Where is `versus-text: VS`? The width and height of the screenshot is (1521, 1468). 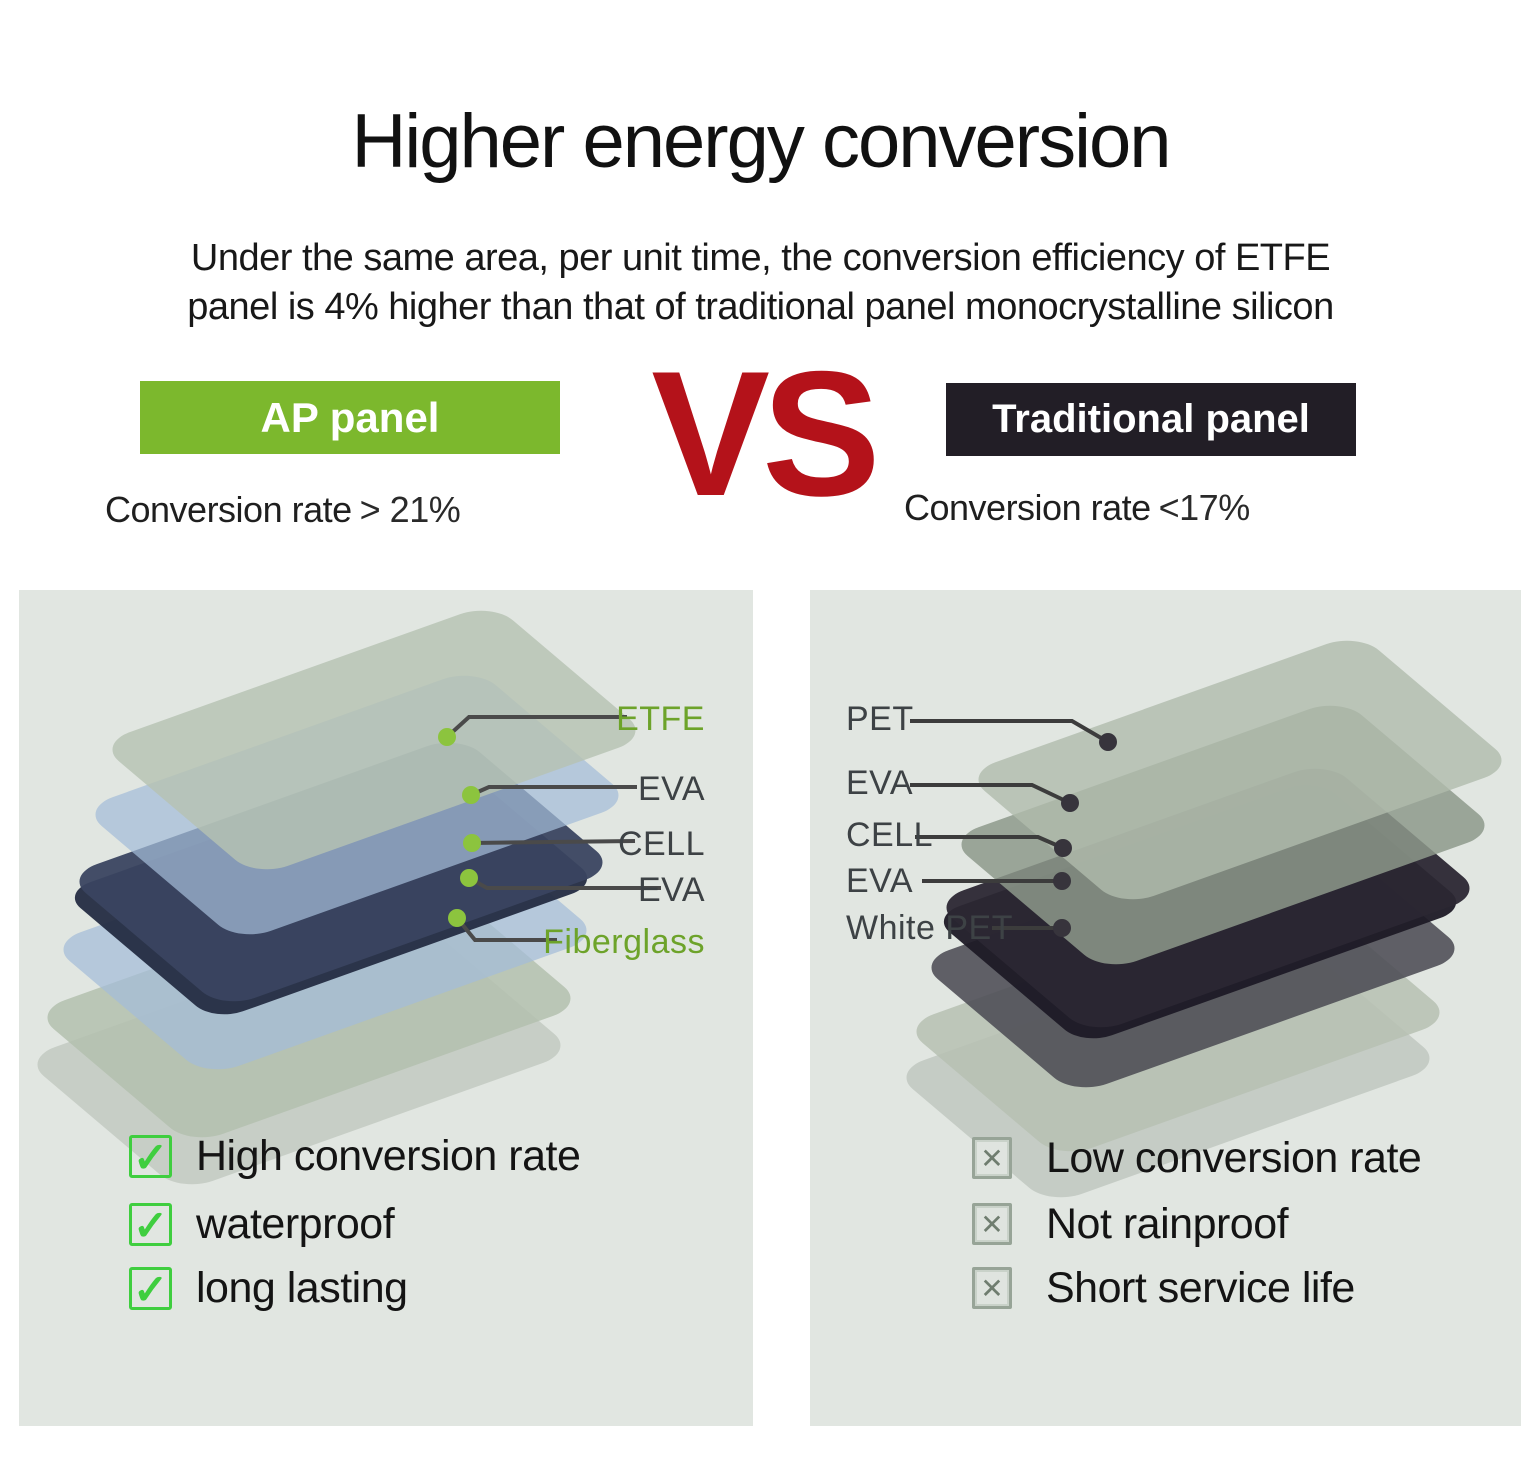
versus-text: VS is located at coordinates (765, 433).